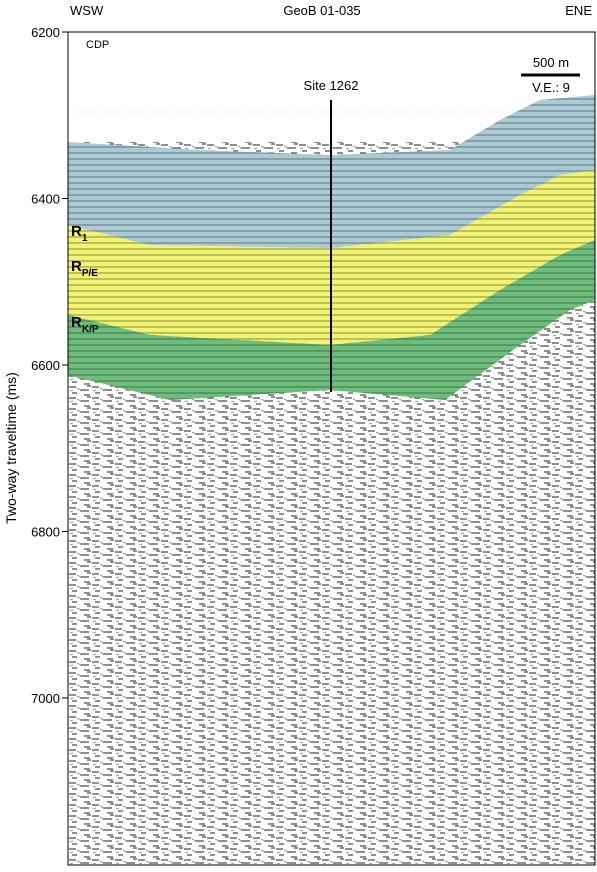 The height and width of the screenshot is (872, 597). Describe the element at coordinates (321, 10) in the screenshot. I see `profile-title: GeoB 01-035` at that location.